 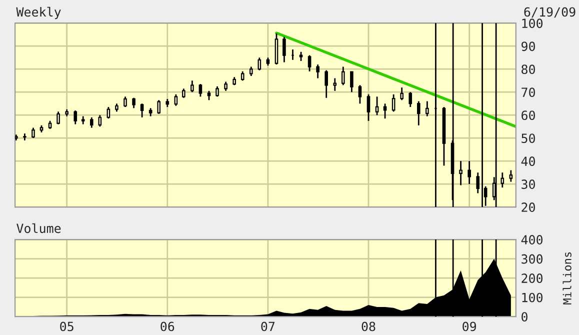 What do you see at coordinates (528, 69) in the screenshot?
I see `y-tick-label: 80` at bounding box center [528, 69].